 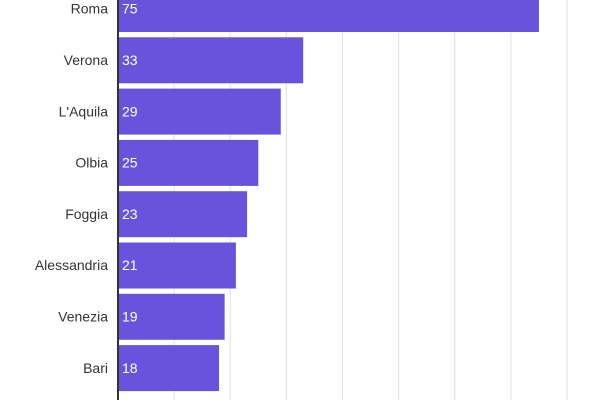 I want to click on bar-verona, so click(x=211, y=60).